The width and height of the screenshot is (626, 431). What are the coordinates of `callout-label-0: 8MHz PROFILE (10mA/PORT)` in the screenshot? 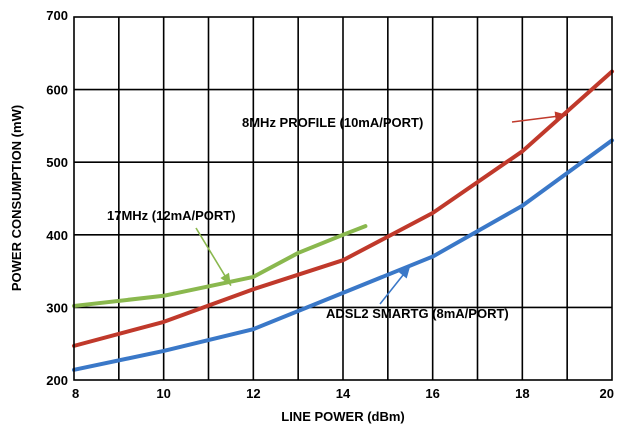 It's located at (332, 122).